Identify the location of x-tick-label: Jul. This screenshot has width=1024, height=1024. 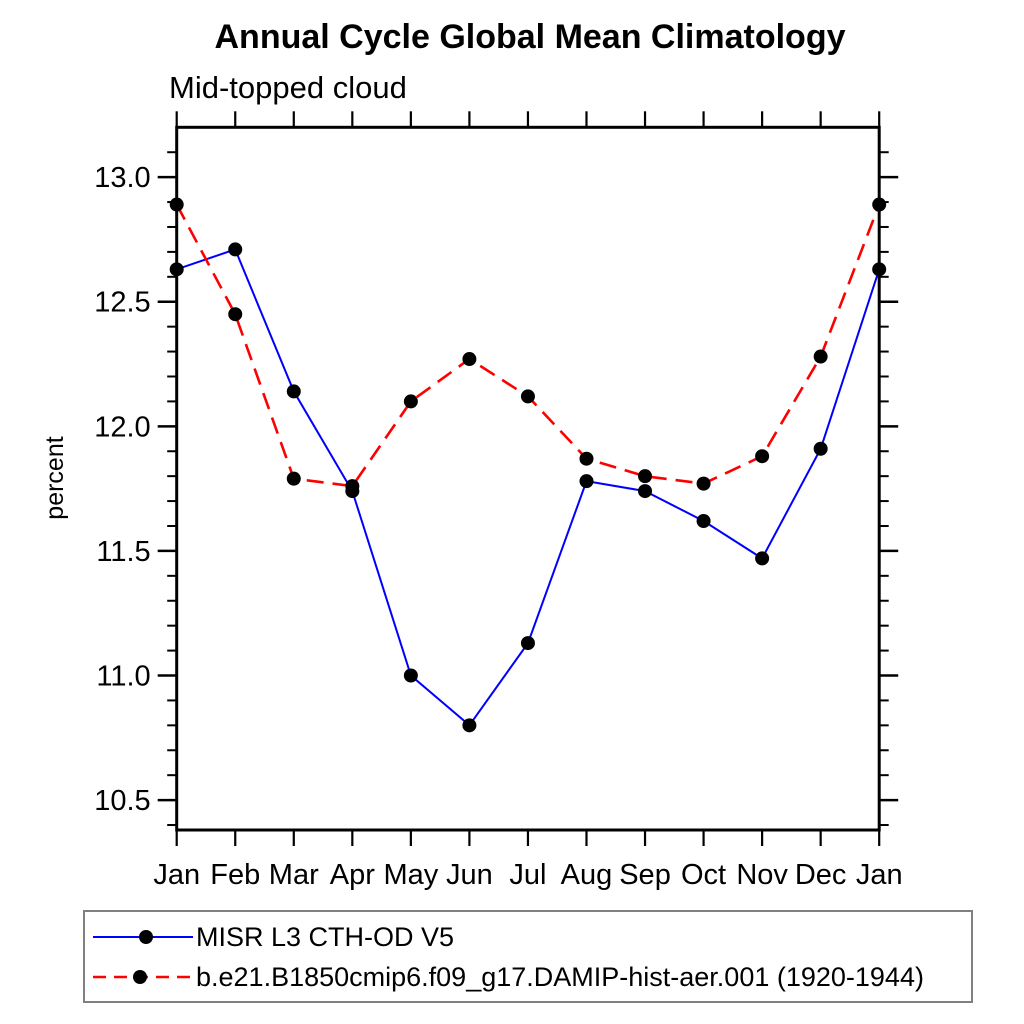
(527, 875).